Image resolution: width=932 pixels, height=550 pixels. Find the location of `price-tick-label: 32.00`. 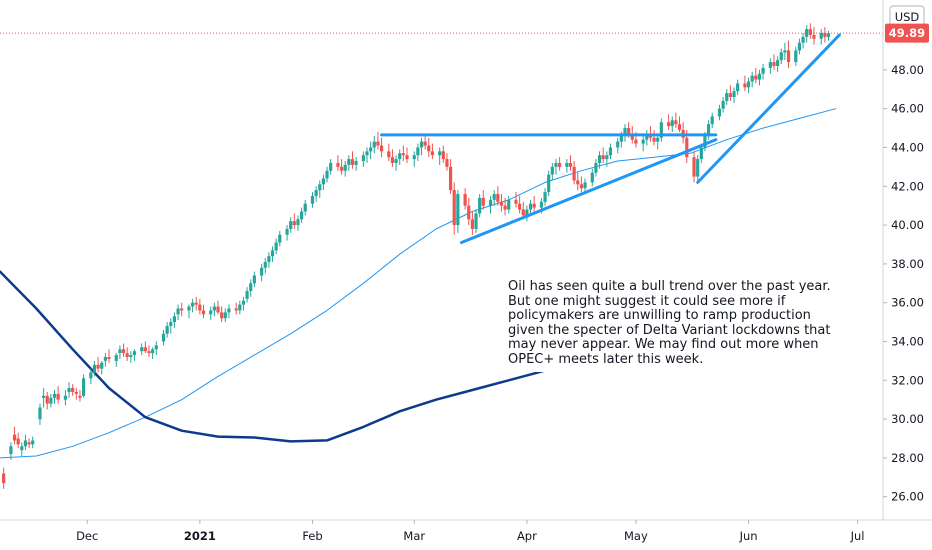

price-tick-label: 32.00 is located at coordinates (907, 380).